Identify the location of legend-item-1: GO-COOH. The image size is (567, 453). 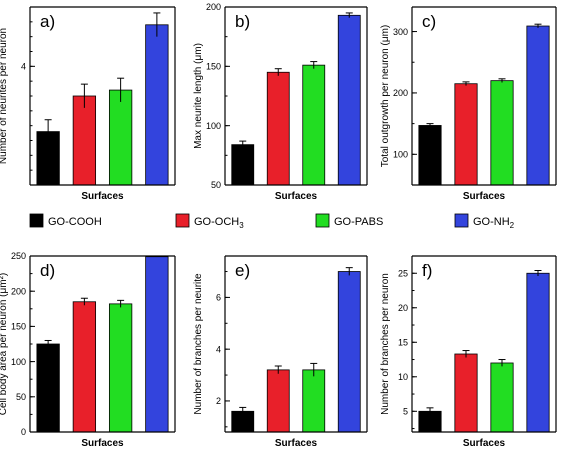
(65, 220).